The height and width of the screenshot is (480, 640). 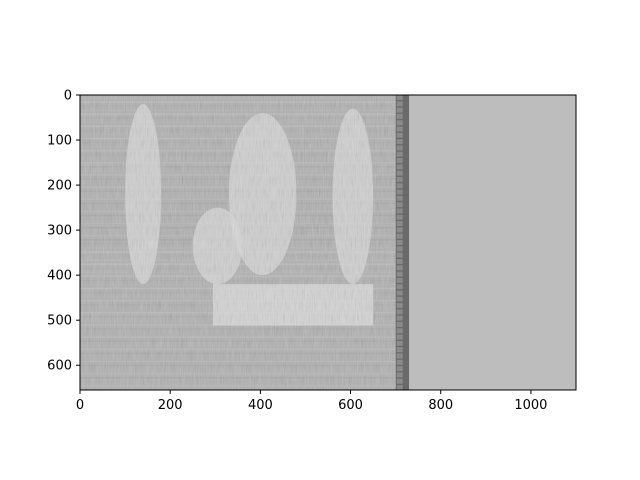 I want to click on x-tick-label: 1000, so click(x=530, y=405).